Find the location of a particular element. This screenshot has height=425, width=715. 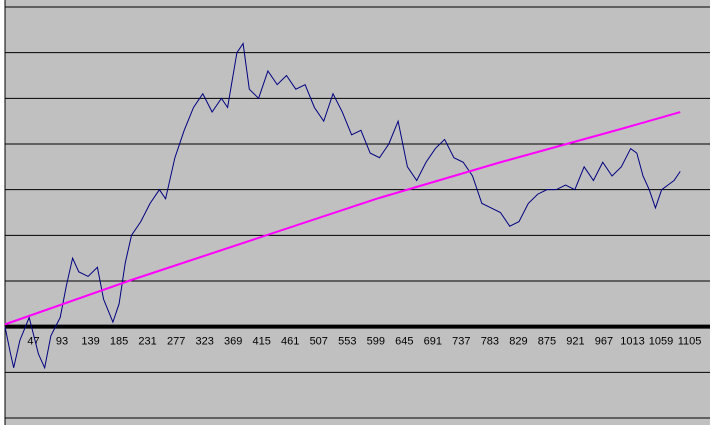

x-tick-label: 691 is located at coordinates (433, 342).